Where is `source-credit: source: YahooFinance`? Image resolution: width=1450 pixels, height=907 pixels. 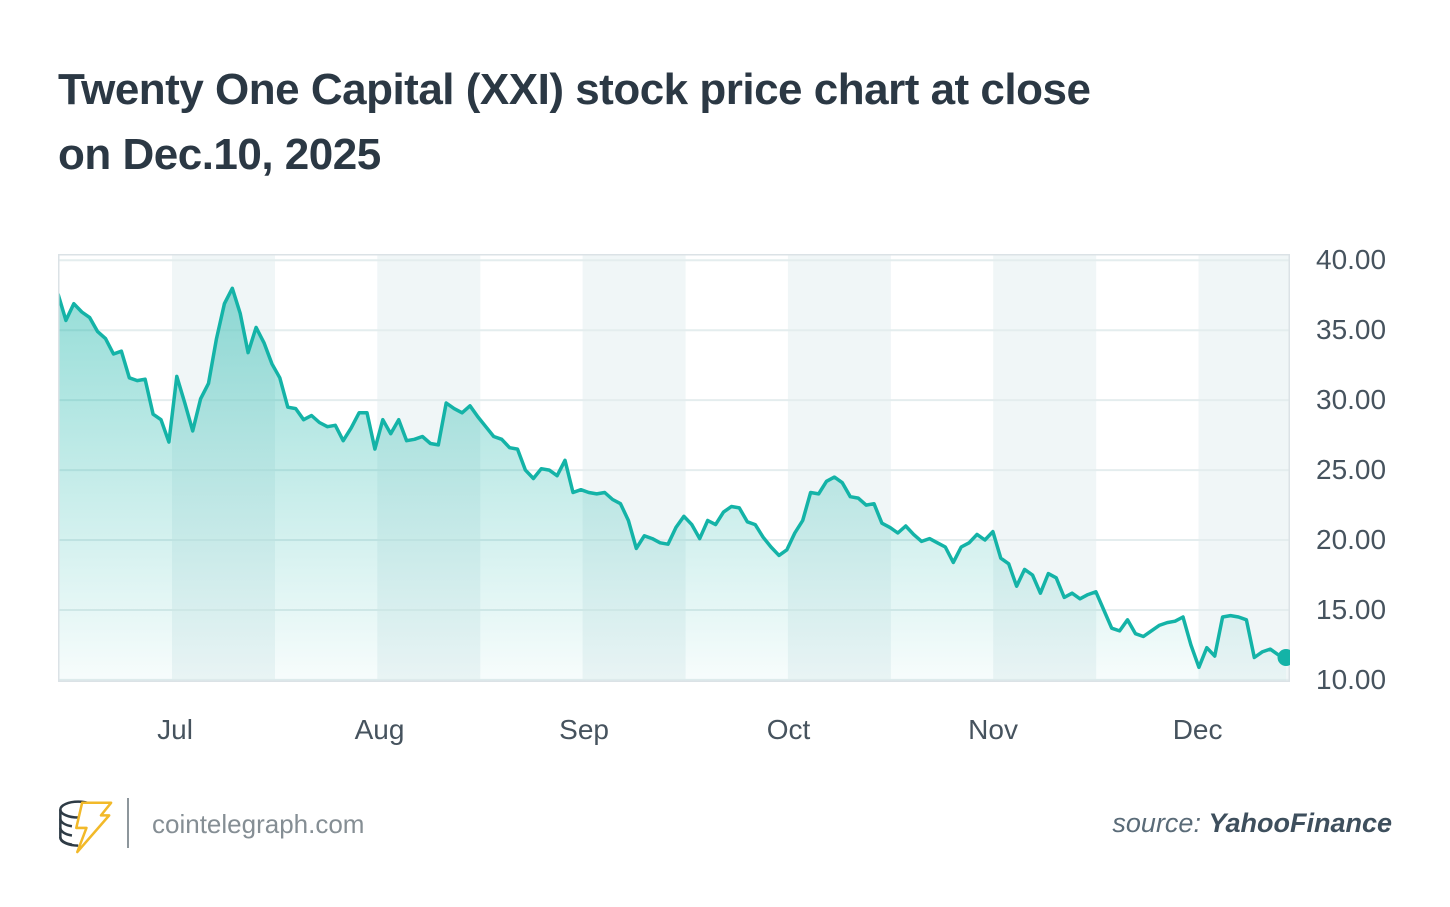
source-credit: source: YahooFinance is located at coordinates (1252, 823).